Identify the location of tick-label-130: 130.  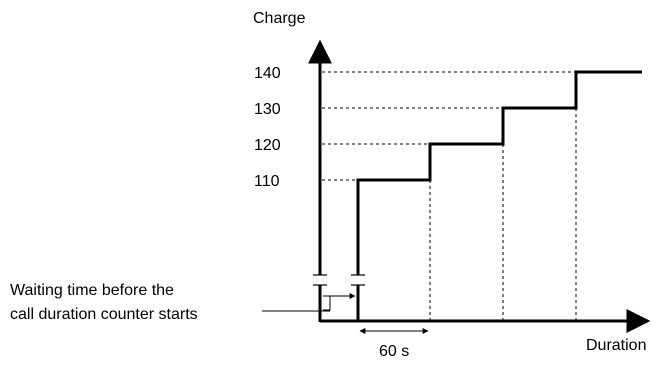
(267, 109).